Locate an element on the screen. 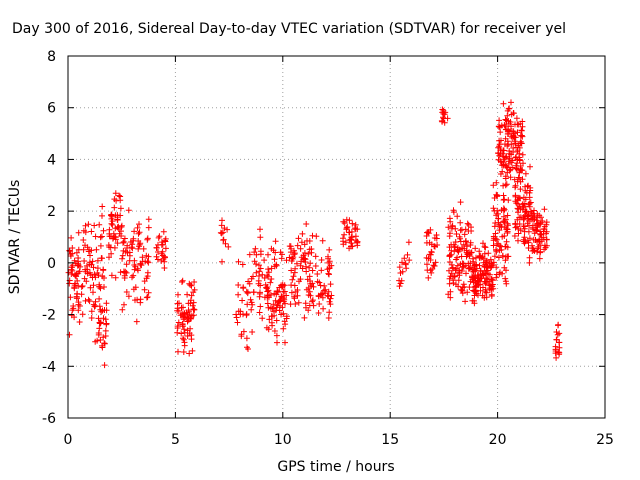 The height and width of the screenshot is (480, 640). x-tick-label: 0 is located at coordinates (68, 440).